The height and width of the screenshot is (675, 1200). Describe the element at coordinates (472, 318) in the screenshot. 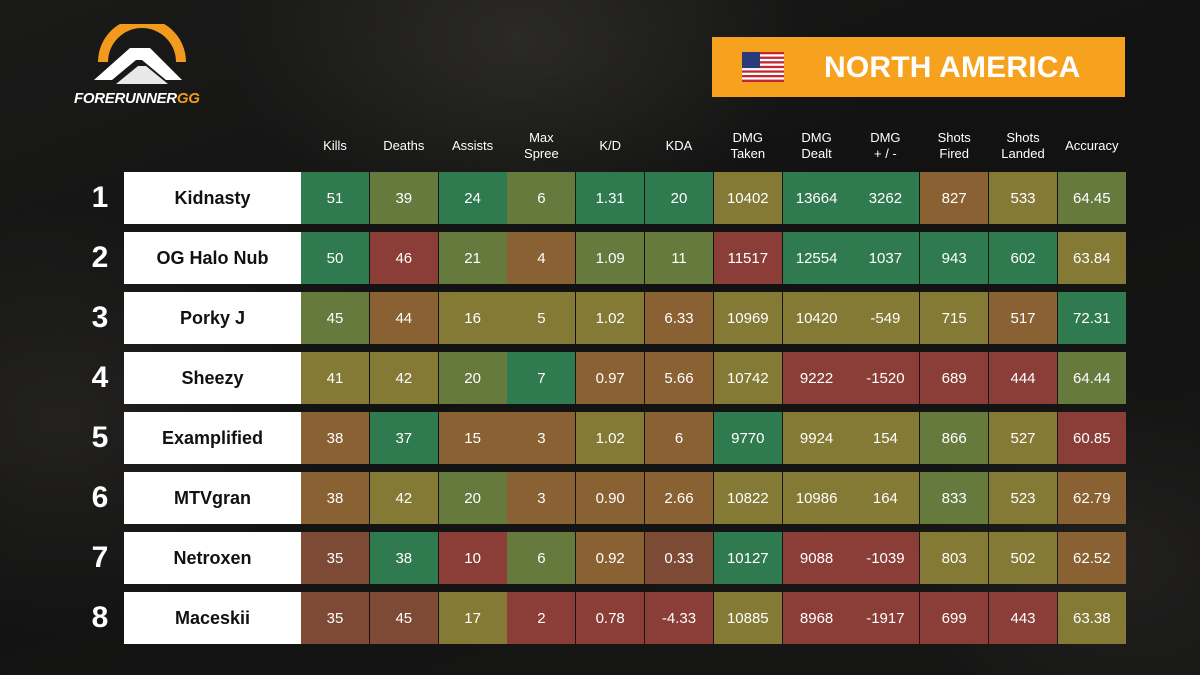

I see `stat-cell: 16` at that location.